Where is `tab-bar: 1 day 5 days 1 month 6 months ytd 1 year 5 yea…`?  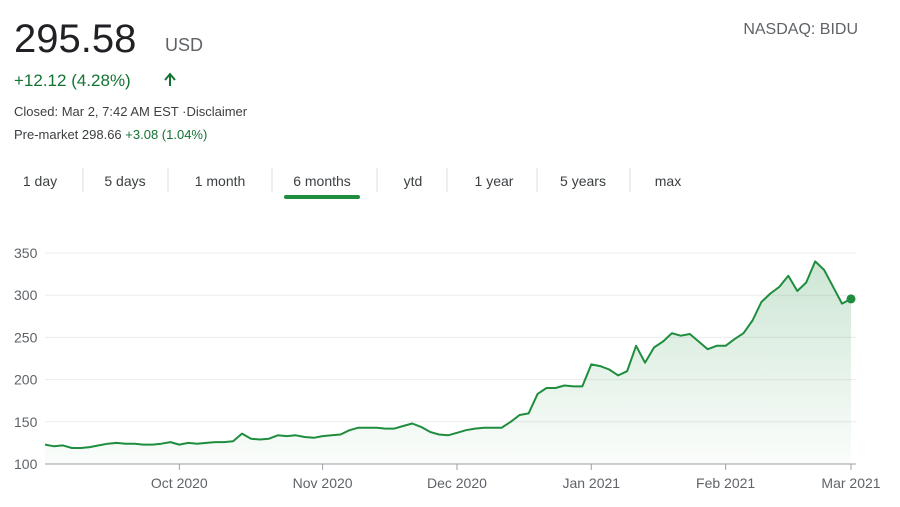
tab-bar: 1 day 5 days 1 month 6 months ytd 1 year 5 yea… is located at coordinates (352, 183).